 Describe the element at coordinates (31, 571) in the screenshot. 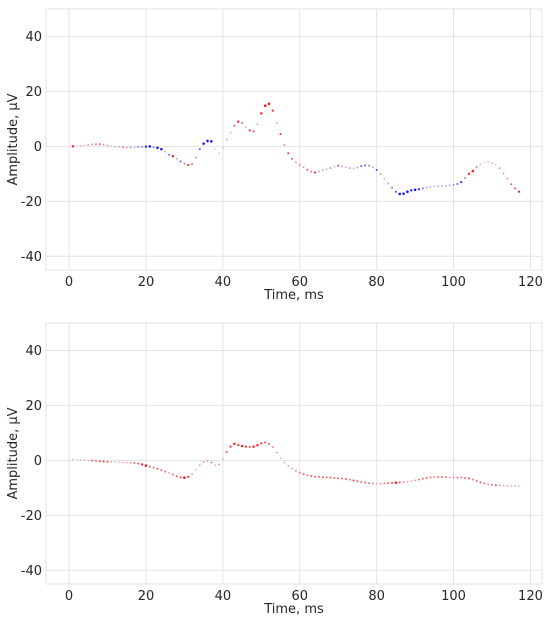

I see `y-tick-label: -40` at that location.